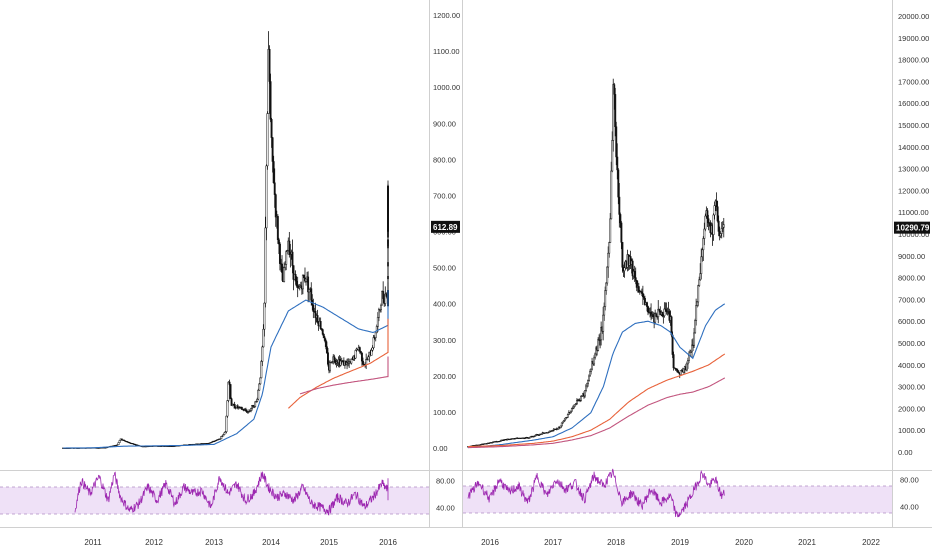 The image size is (932, 550). I want to click on y-tick-label: 4000.00, so click(911, 365).